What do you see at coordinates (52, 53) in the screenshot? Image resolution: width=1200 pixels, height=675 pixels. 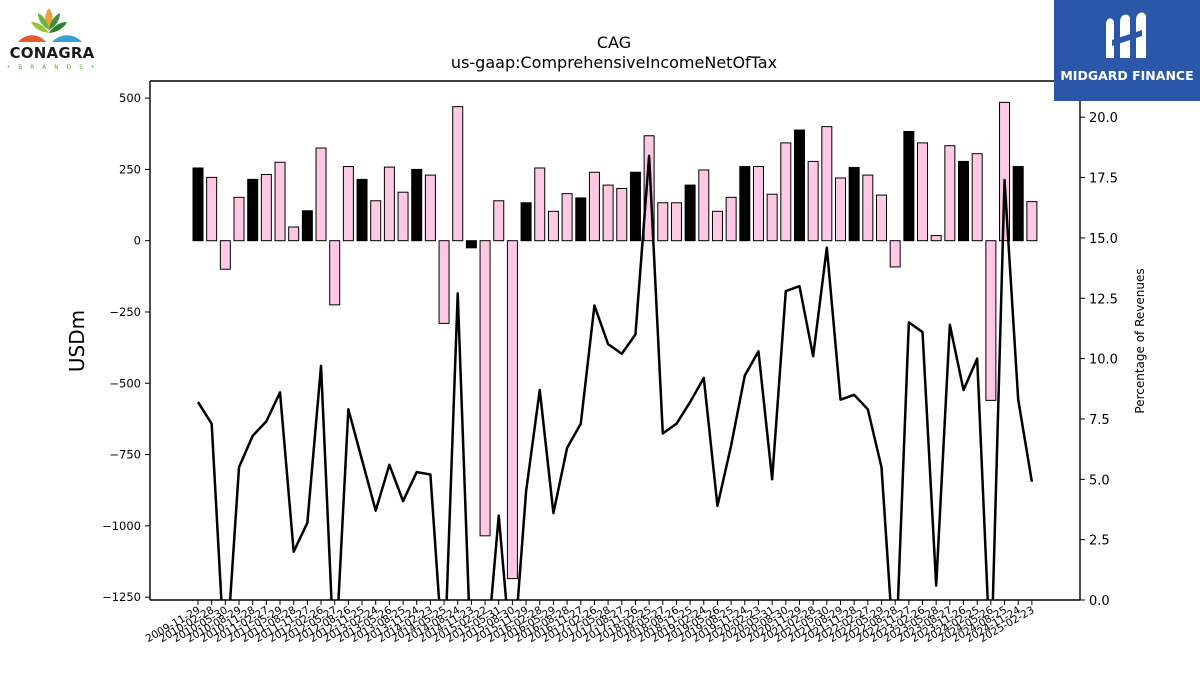 I see `brand-name: CONAGRA` at bounding box center [52, 53].